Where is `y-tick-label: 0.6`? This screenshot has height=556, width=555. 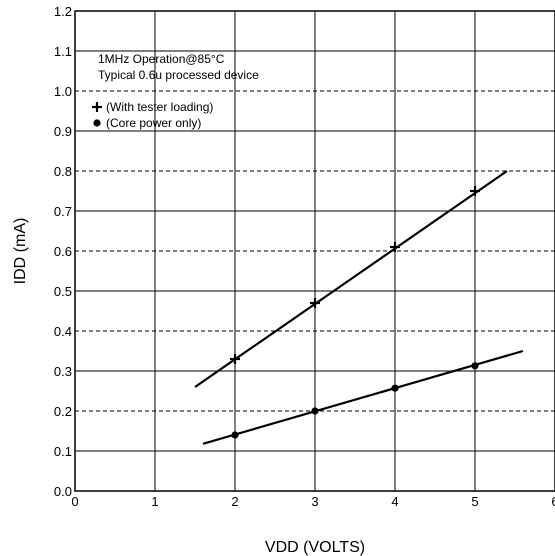
y-tick-label: 0.6 is located at coordinates (63, 251).